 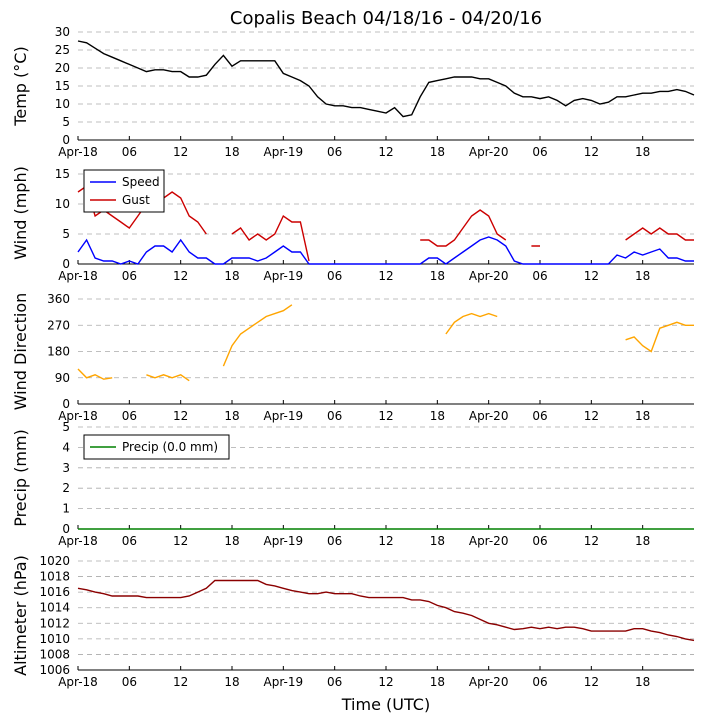 I want to click on y-tick-label: 1, so click(x=66, y=509).